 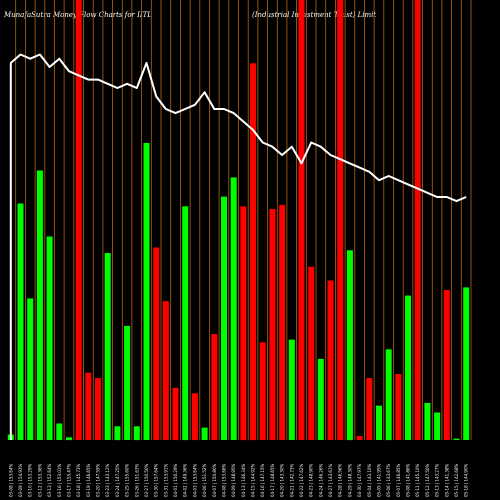 What do you see at coordinates (446, 480) in the screenshot?
I see `x-tick-label: 05-14 | 141.38%` at bounding box center [446, 480].